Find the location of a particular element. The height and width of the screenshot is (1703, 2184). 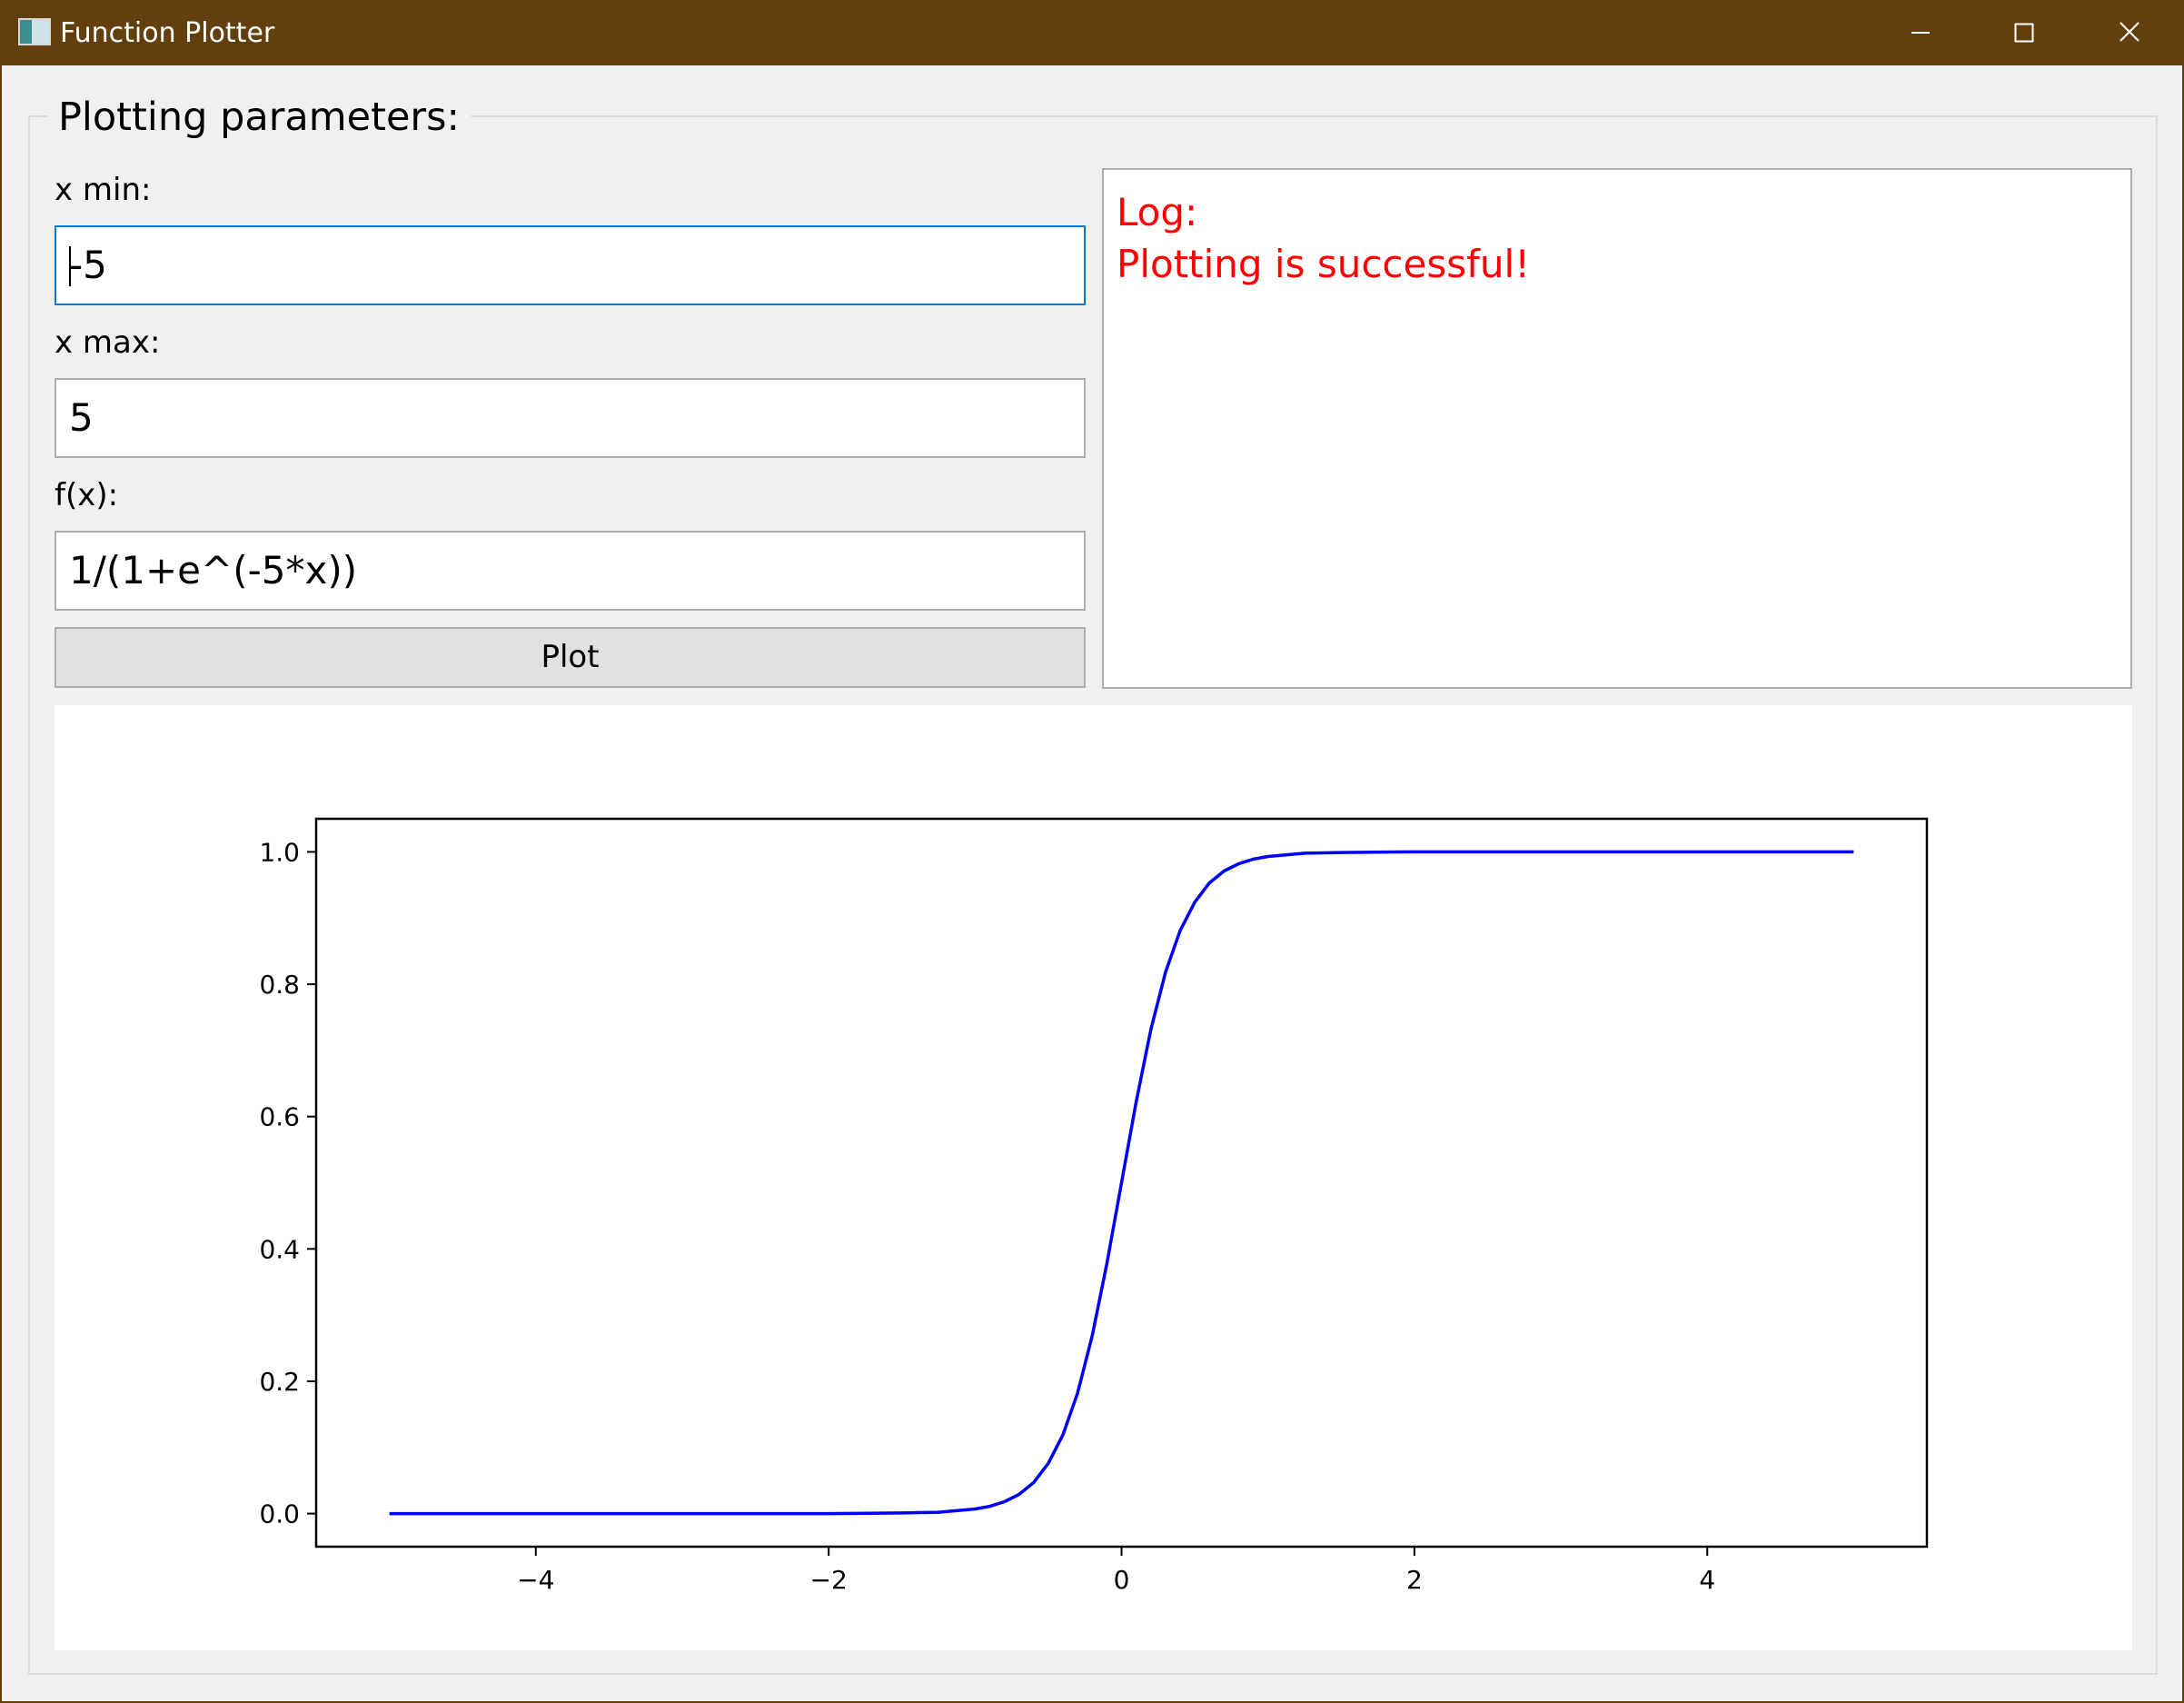

group-title: Plotting parameters: is located at coordinates (259, 117).